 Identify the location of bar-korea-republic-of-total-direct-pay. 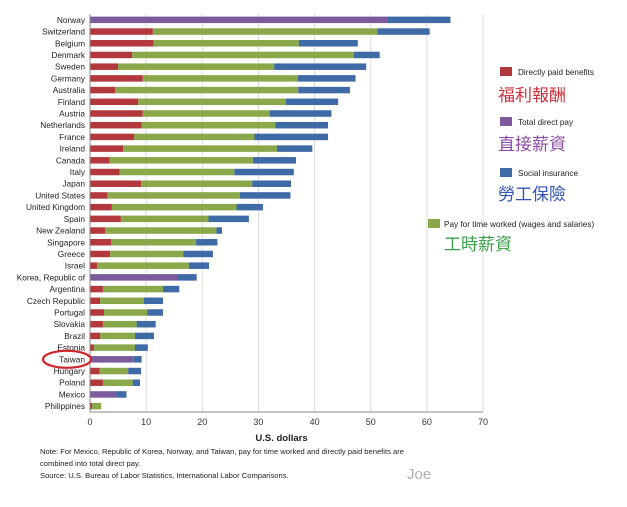
(134, 277).